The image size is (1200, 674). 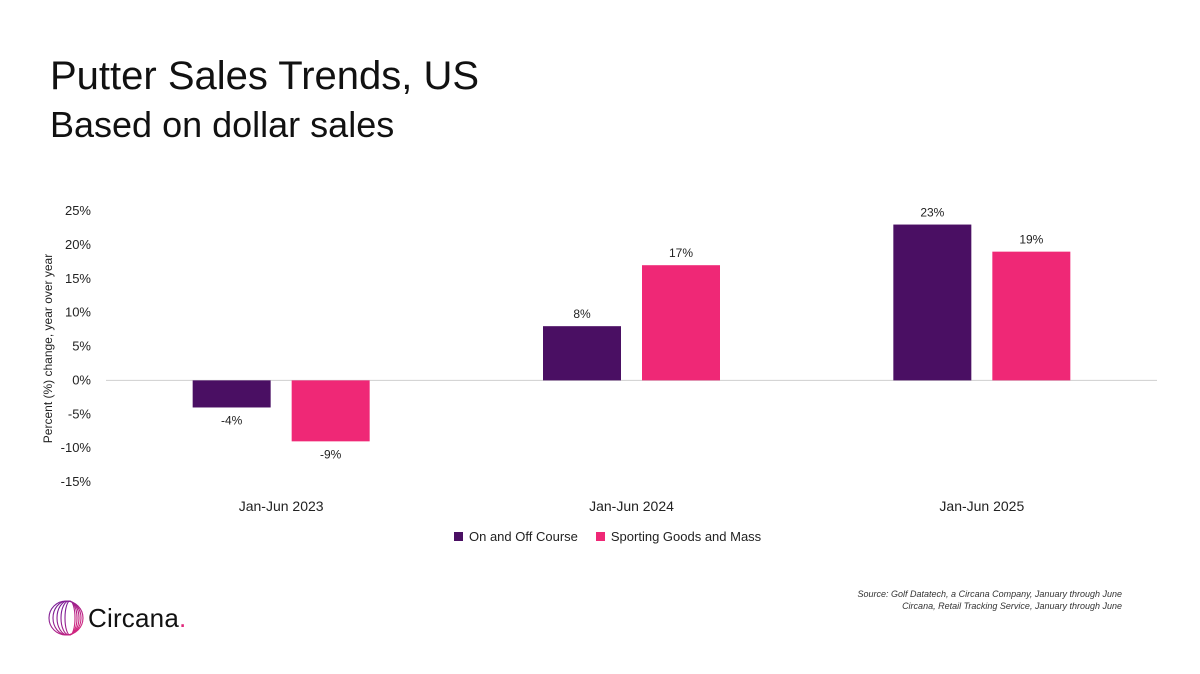 I want to click on y-tick-label: 25%, so click(x=78, y=210).